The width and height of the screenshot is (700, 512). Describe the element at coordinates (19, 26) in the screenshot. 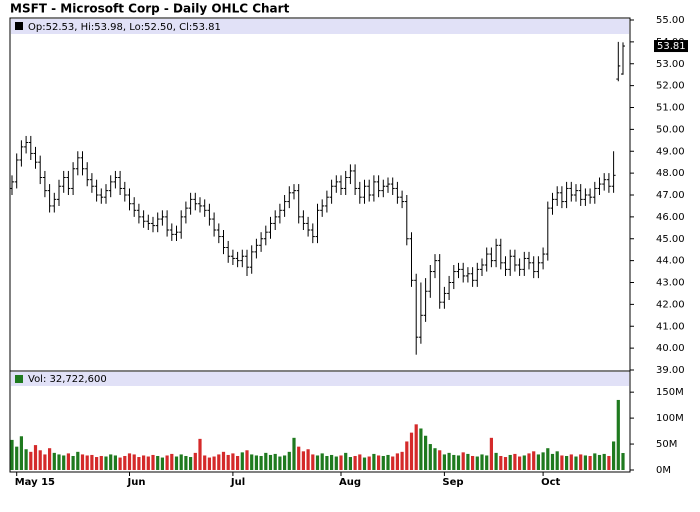

I see `price-icon` at that location.